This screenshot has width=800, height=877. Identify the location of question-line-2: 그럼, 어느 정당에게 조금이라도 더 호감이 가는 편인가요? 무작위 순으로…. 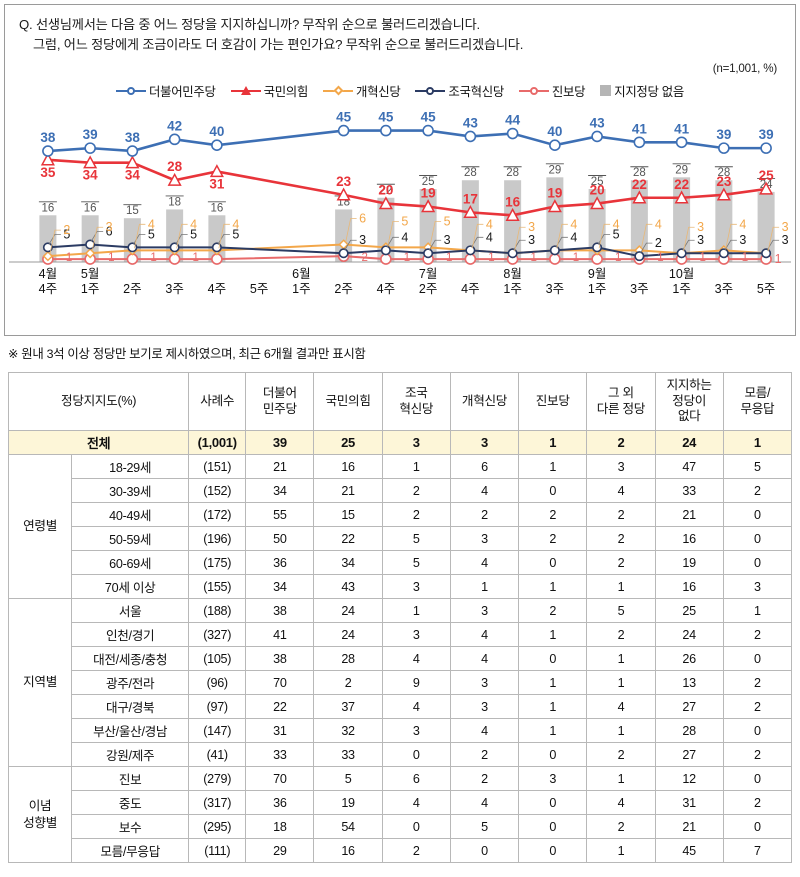
(278, 45).